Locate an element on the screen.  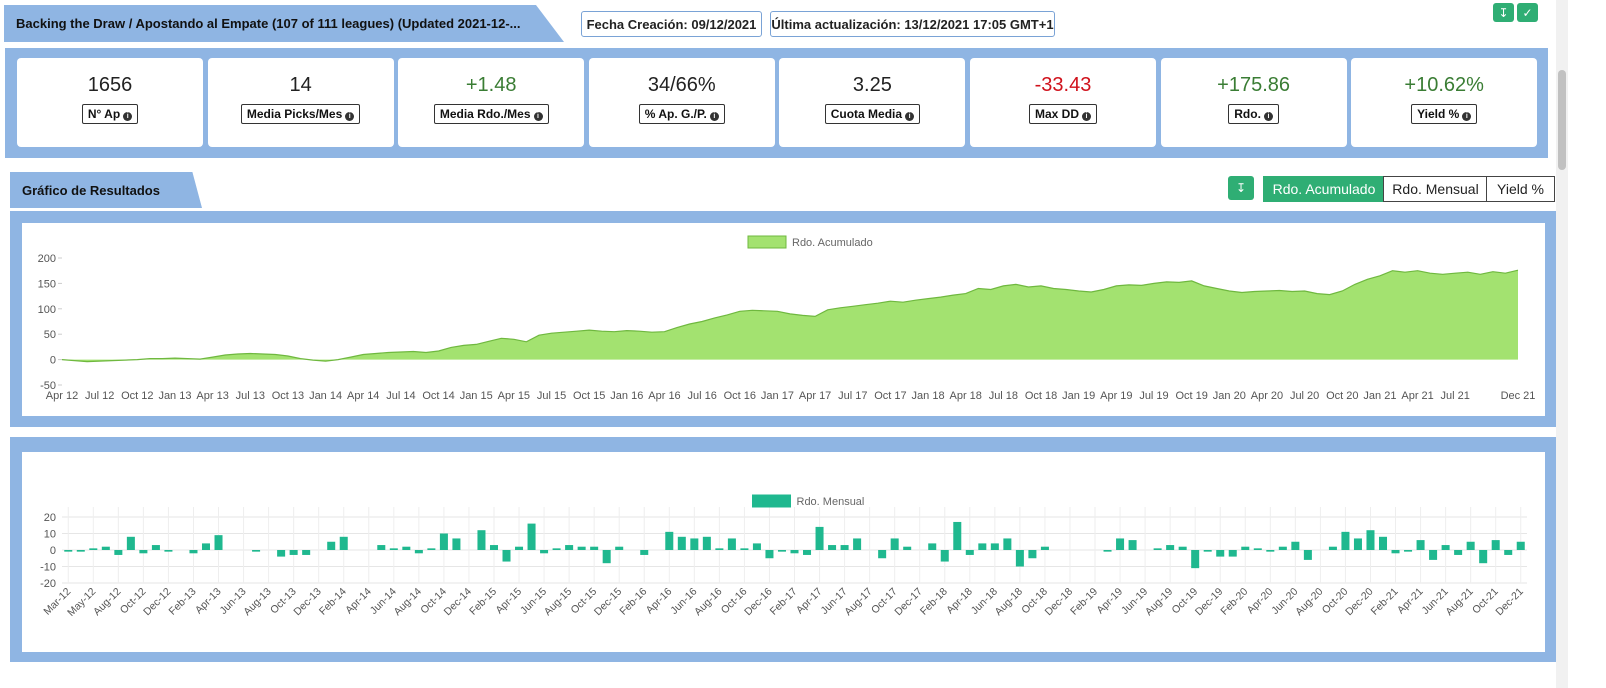
x-tick-label: Feb-21 is located at coordinates (1385, 602).